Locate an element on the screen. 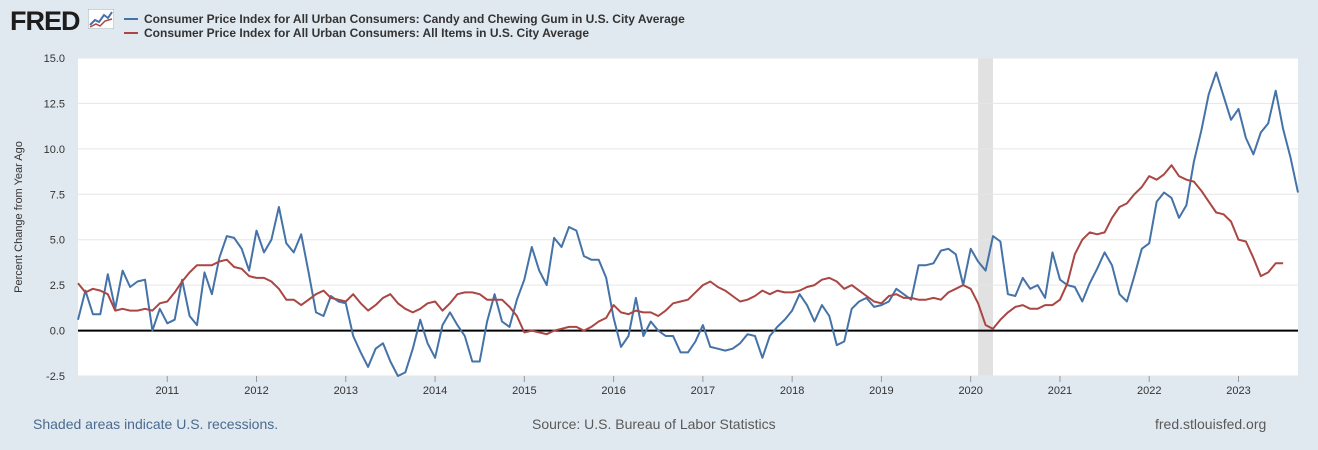 This screenshot has width=1318, height=450. x-tick-label: 2014 is located at coordinates (435, 391).